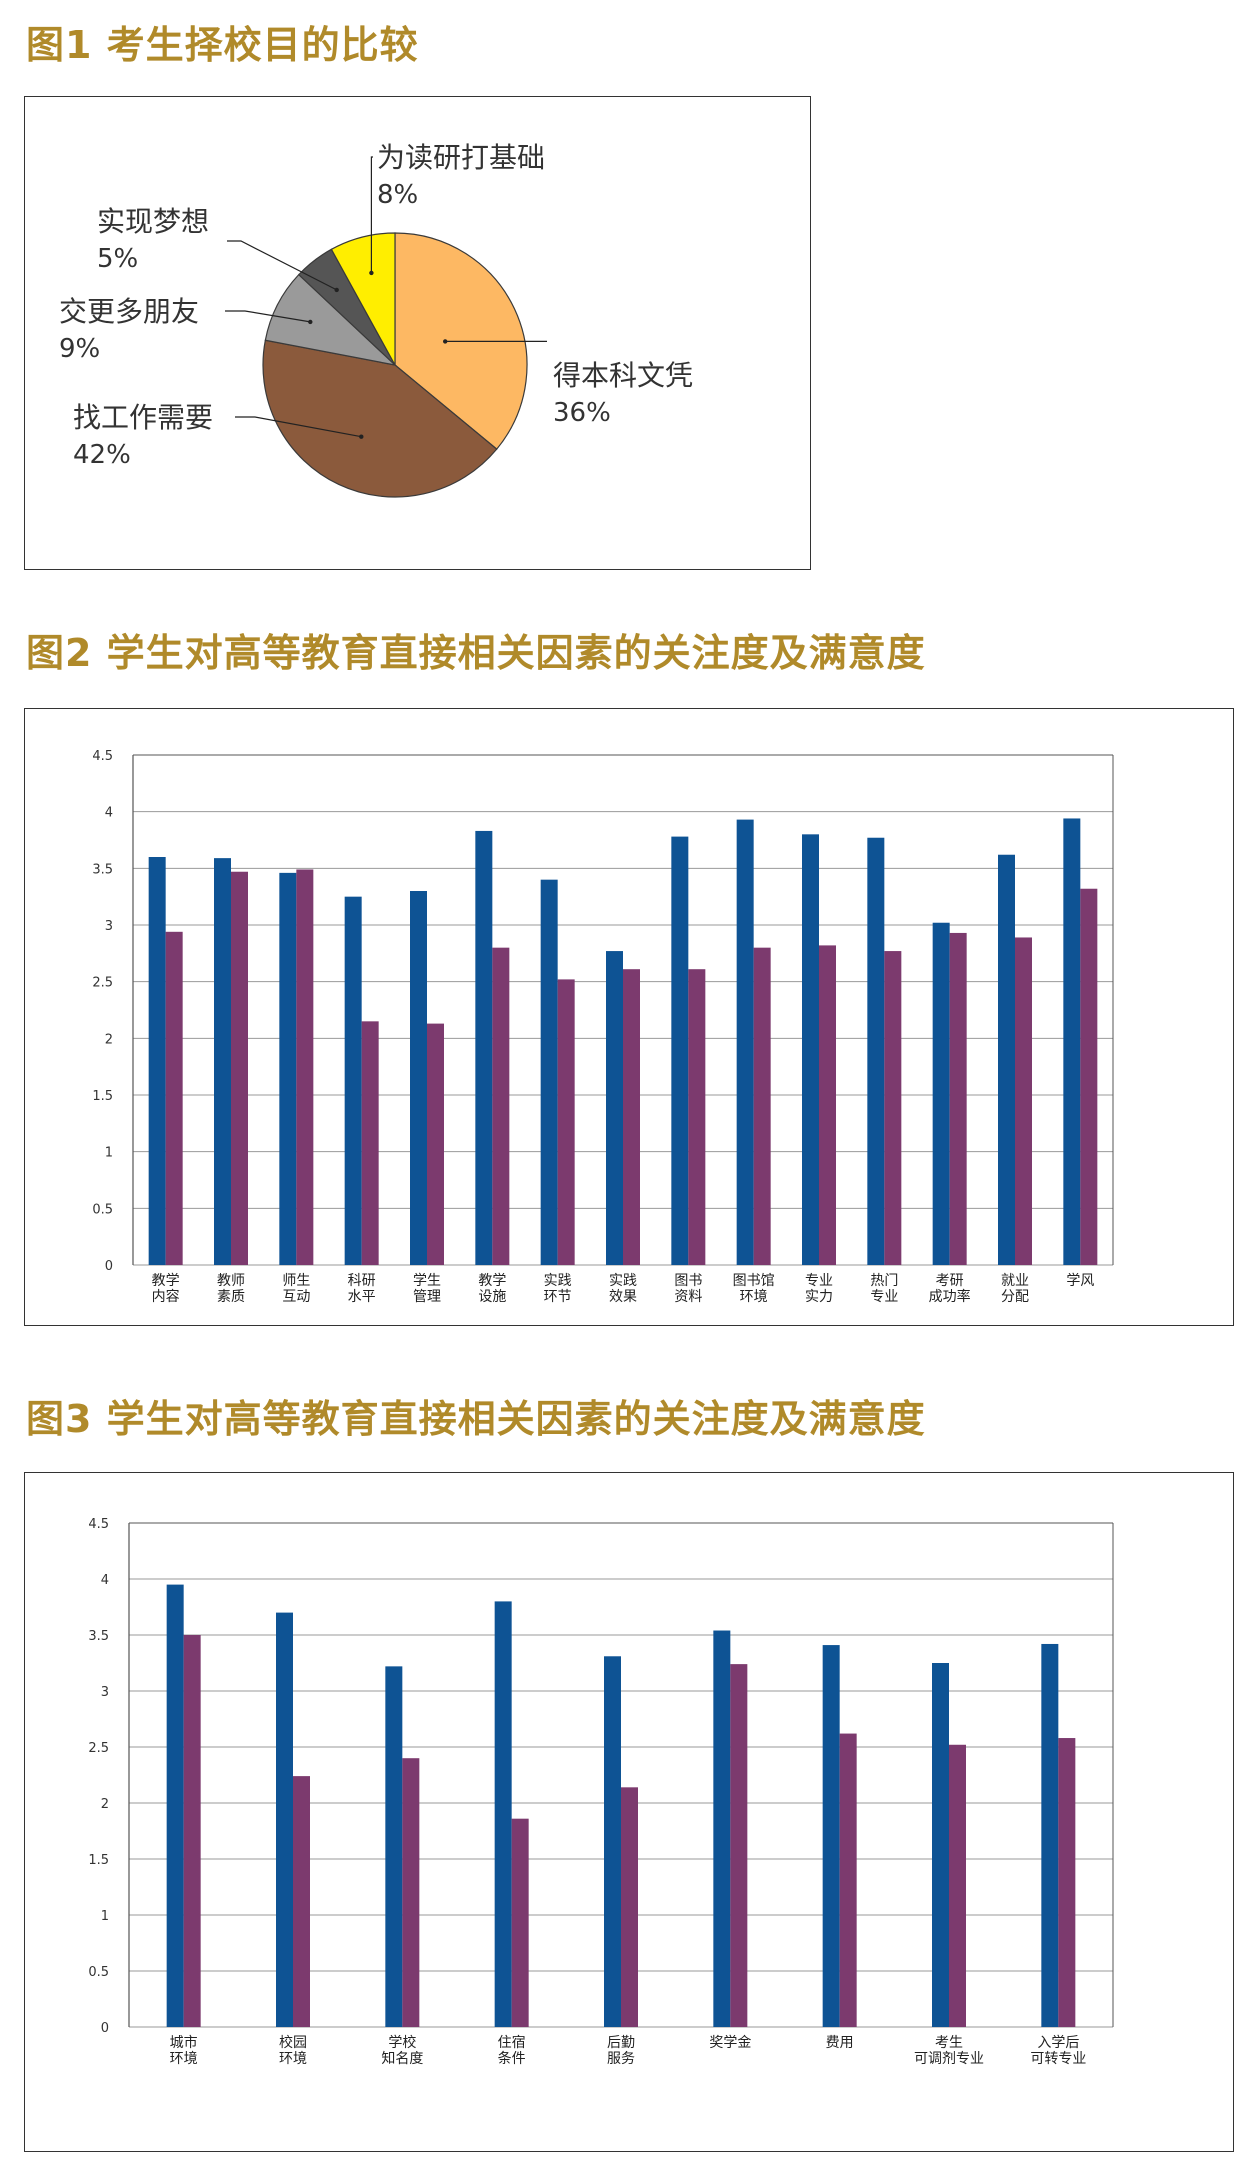 This screenshot has width=1248, height=2180. What do you see at coordinates (166, 1281) in the screenshot?
I see `x-tick-label-line: 教学` at bounding box center [166, 1281].